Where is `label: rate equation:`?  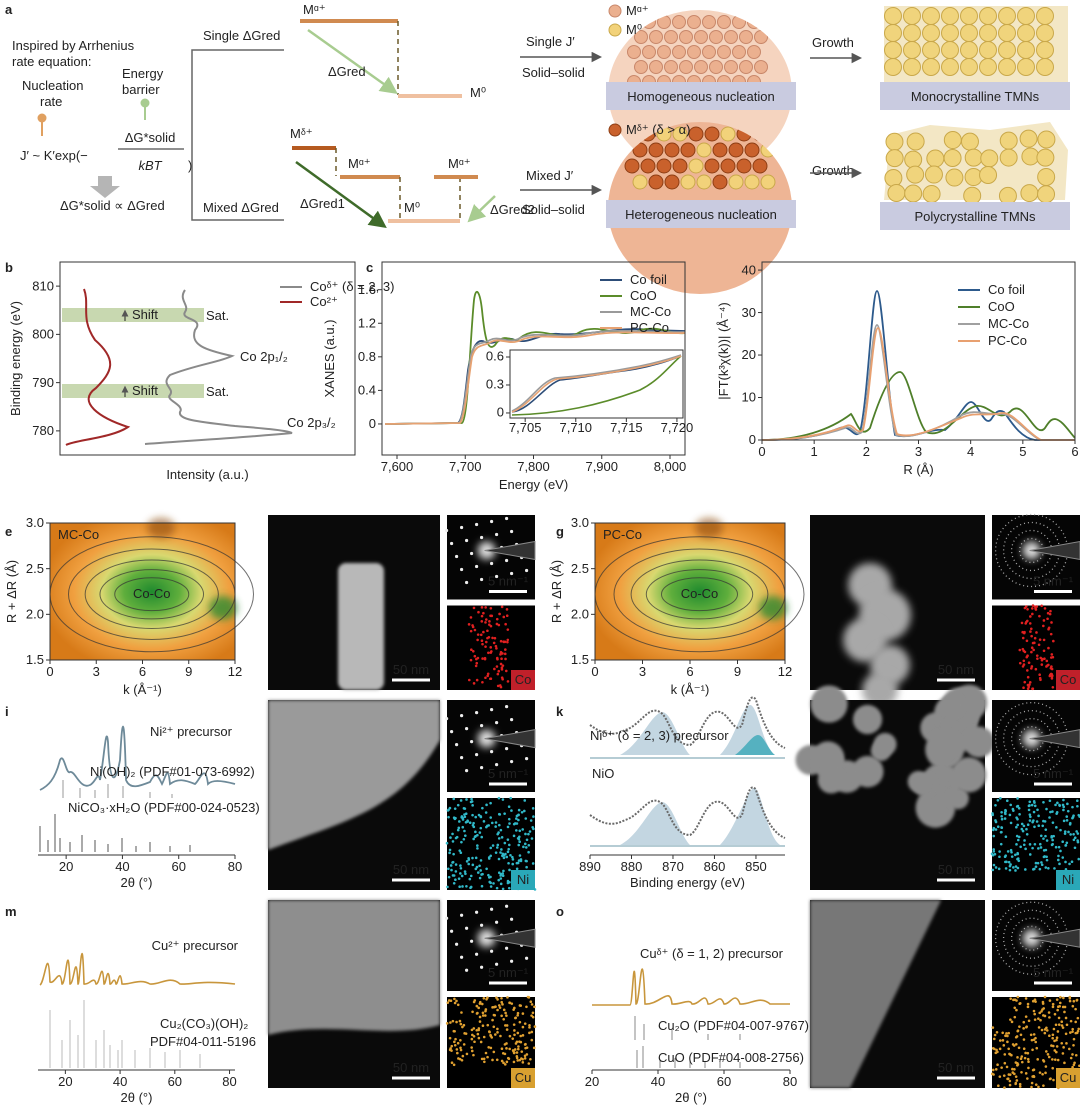 label: rate equation: is located at coordinates (52, 61).